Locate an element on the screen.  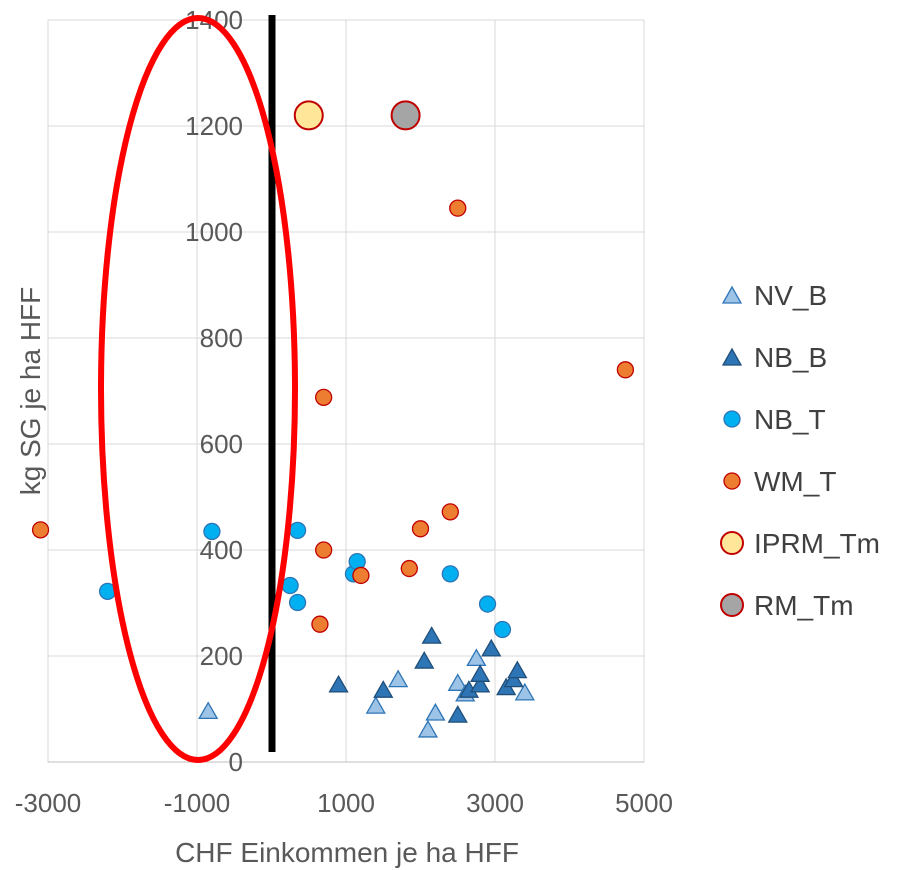
legend-item: NB_T is located at coordinates (774, 419).